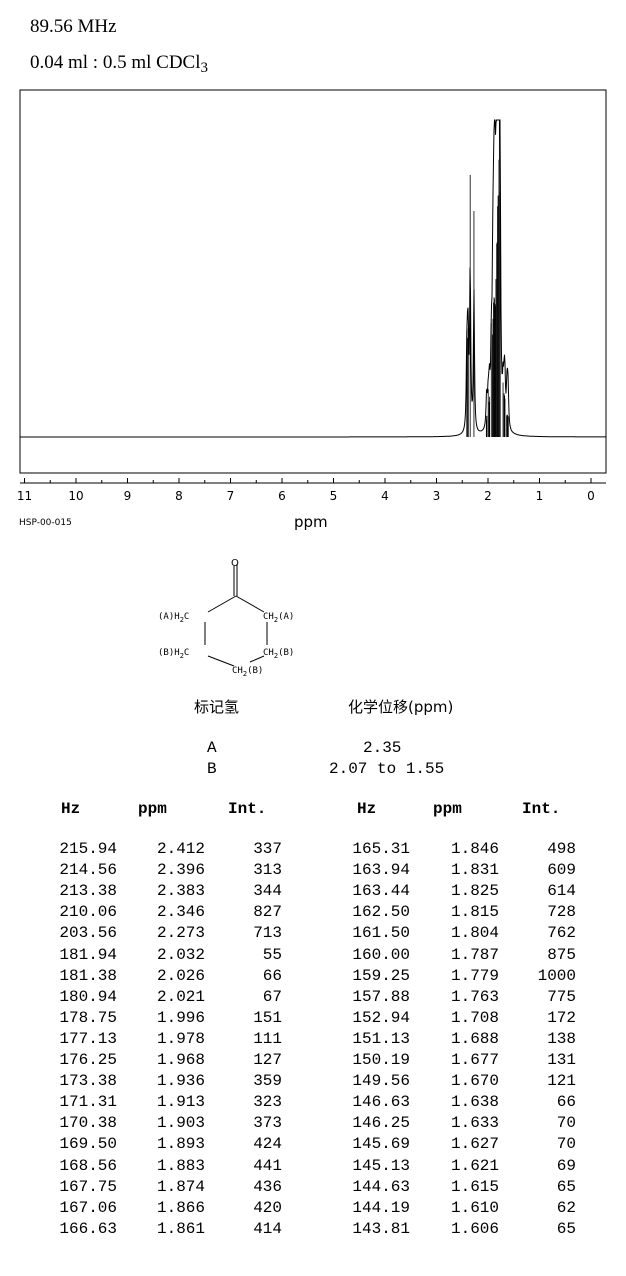 Image resolution: width=626 pixels, height=1276 pixels. What do you see at coordinates (566, 1165) in the screenshot?
I see `table-cell-right-int: 69` at bounding box center [566, 1165].